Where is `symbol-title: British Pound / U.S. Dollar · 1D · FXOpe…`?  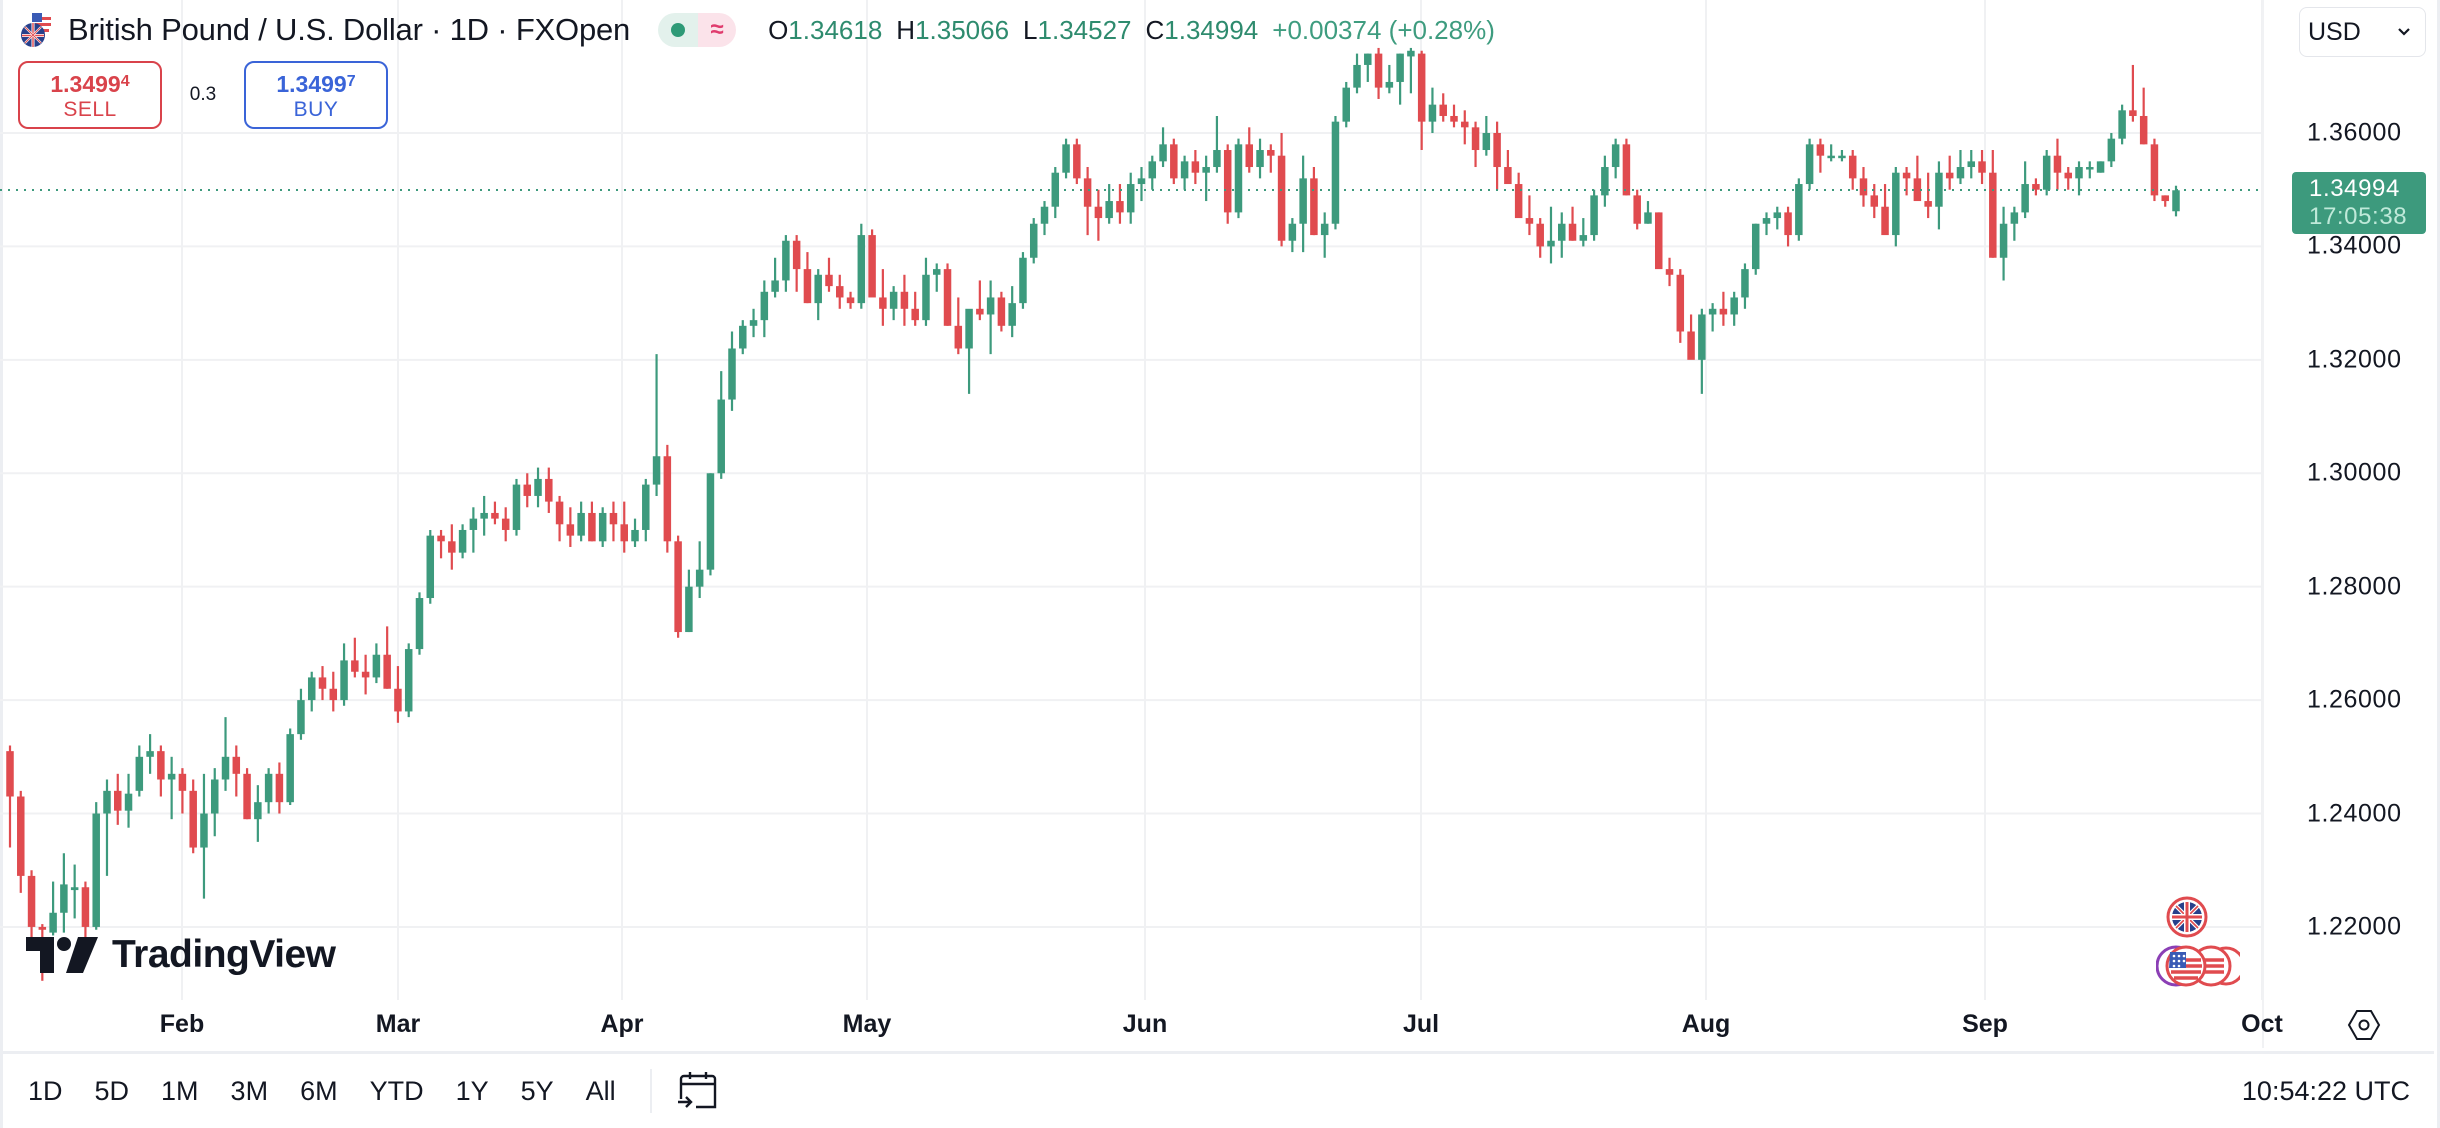
symbol-title: British Pound / U.S. Dollar · 1D · FXOpe… is located at coordinates (349, 29).